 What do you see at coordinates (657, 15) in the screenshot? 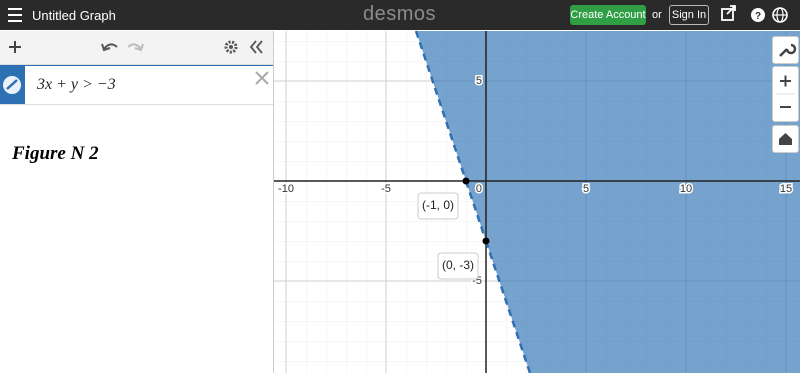
I see `or-text: or` at bounding box center [657, 15].